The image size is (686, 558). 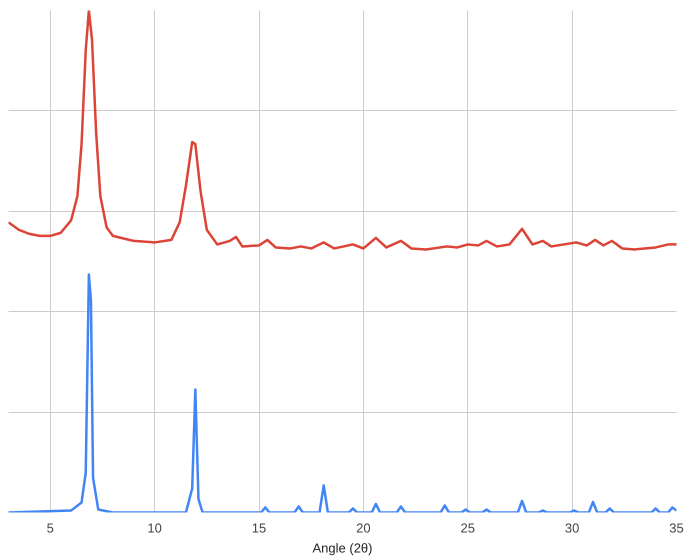 What do you see at coordinates (259, 528) in the screenshot?
I see `x-tick-label: 15` at bounding box center [259, 528].